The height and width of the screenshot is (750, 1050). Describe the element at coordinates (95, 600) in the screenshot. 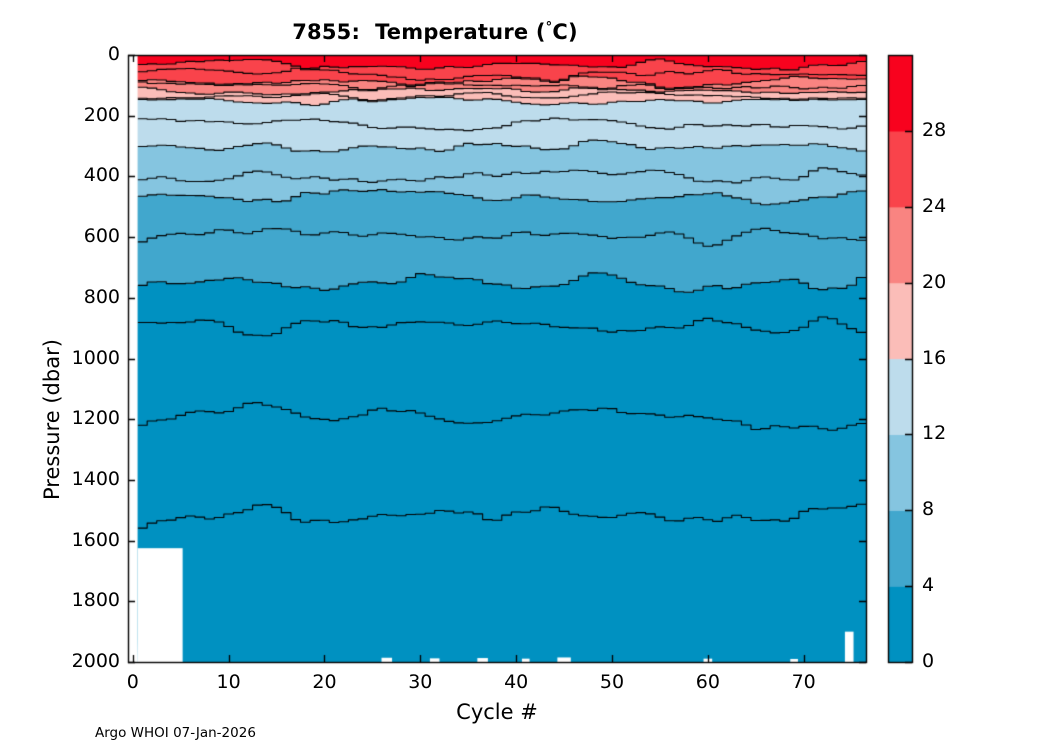

I see `y-tick-1800: 1800` at that location.